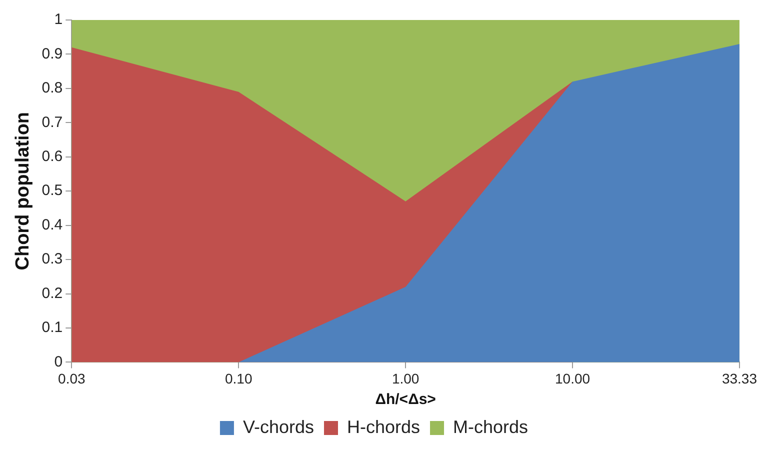  I want to click on y-tick-label: 0.8, so click(52, 88).